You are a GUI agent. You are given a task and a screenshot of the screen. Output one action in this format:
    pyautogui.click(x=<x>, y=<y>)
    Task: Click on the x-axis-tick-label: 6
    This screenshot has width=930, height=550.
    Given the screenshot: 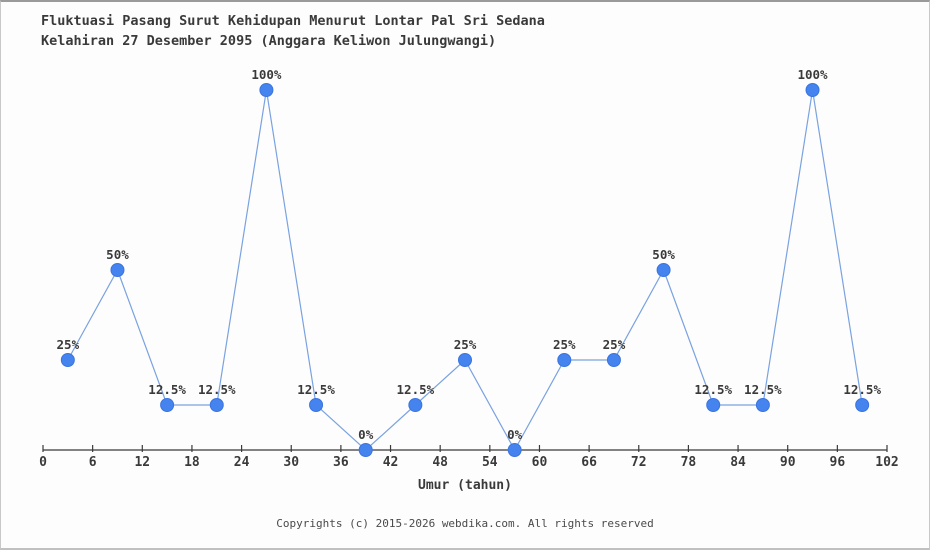 What is the action you would take?
    pyautogui.click(x=93, y=462)
    